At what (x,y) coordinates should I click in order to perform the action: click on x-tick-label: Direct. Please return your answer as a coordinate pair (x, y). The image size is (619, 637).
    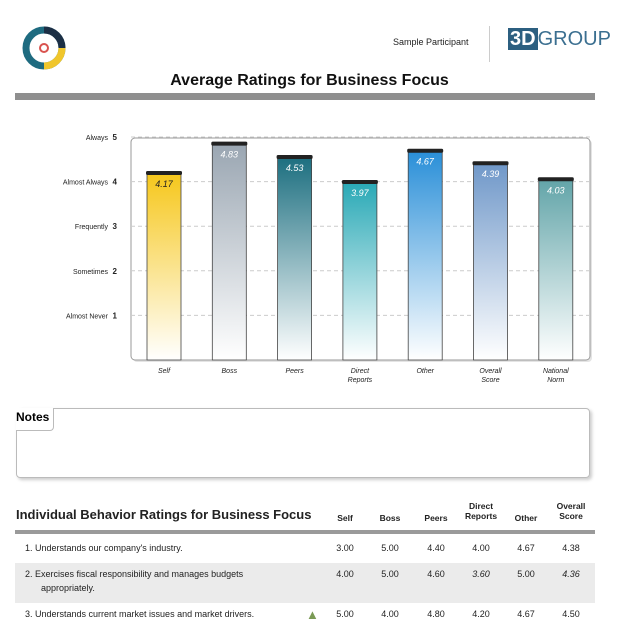
    Looking at the image, I should click on (360, 371).